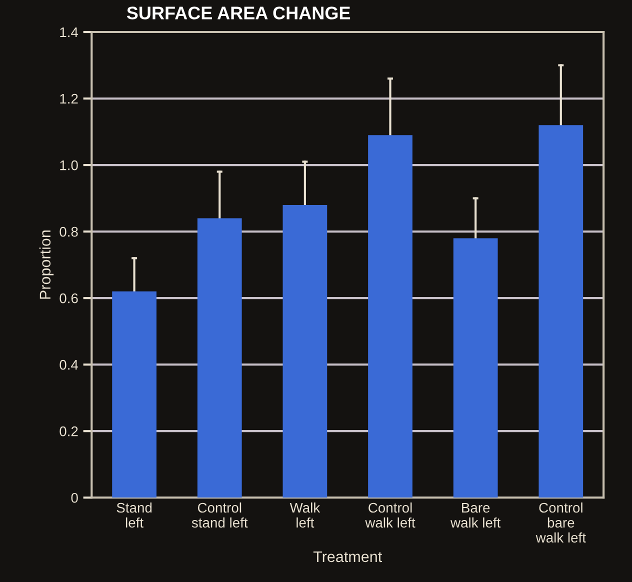  What do you see at coordinates (69, 298) in the screenshot?
I see `y-tick-label: 0.6` at bounding box center [69, 298].